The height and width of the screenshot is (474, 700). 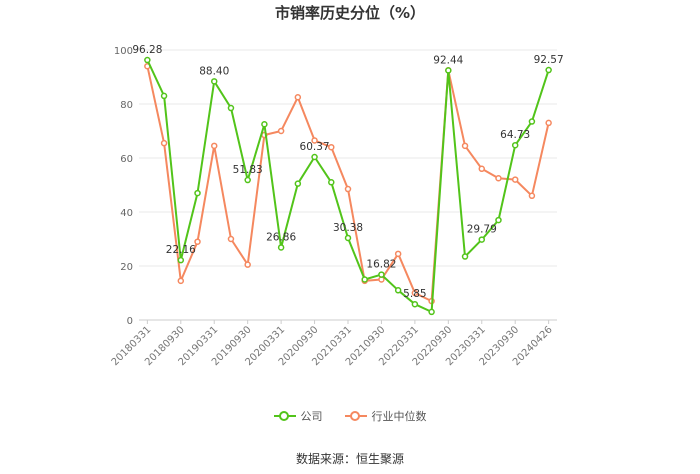 What do you see at coordinates (147, 50) in the screenshot?
I see `data-label: 96.28` at bounding box center [147, 50].